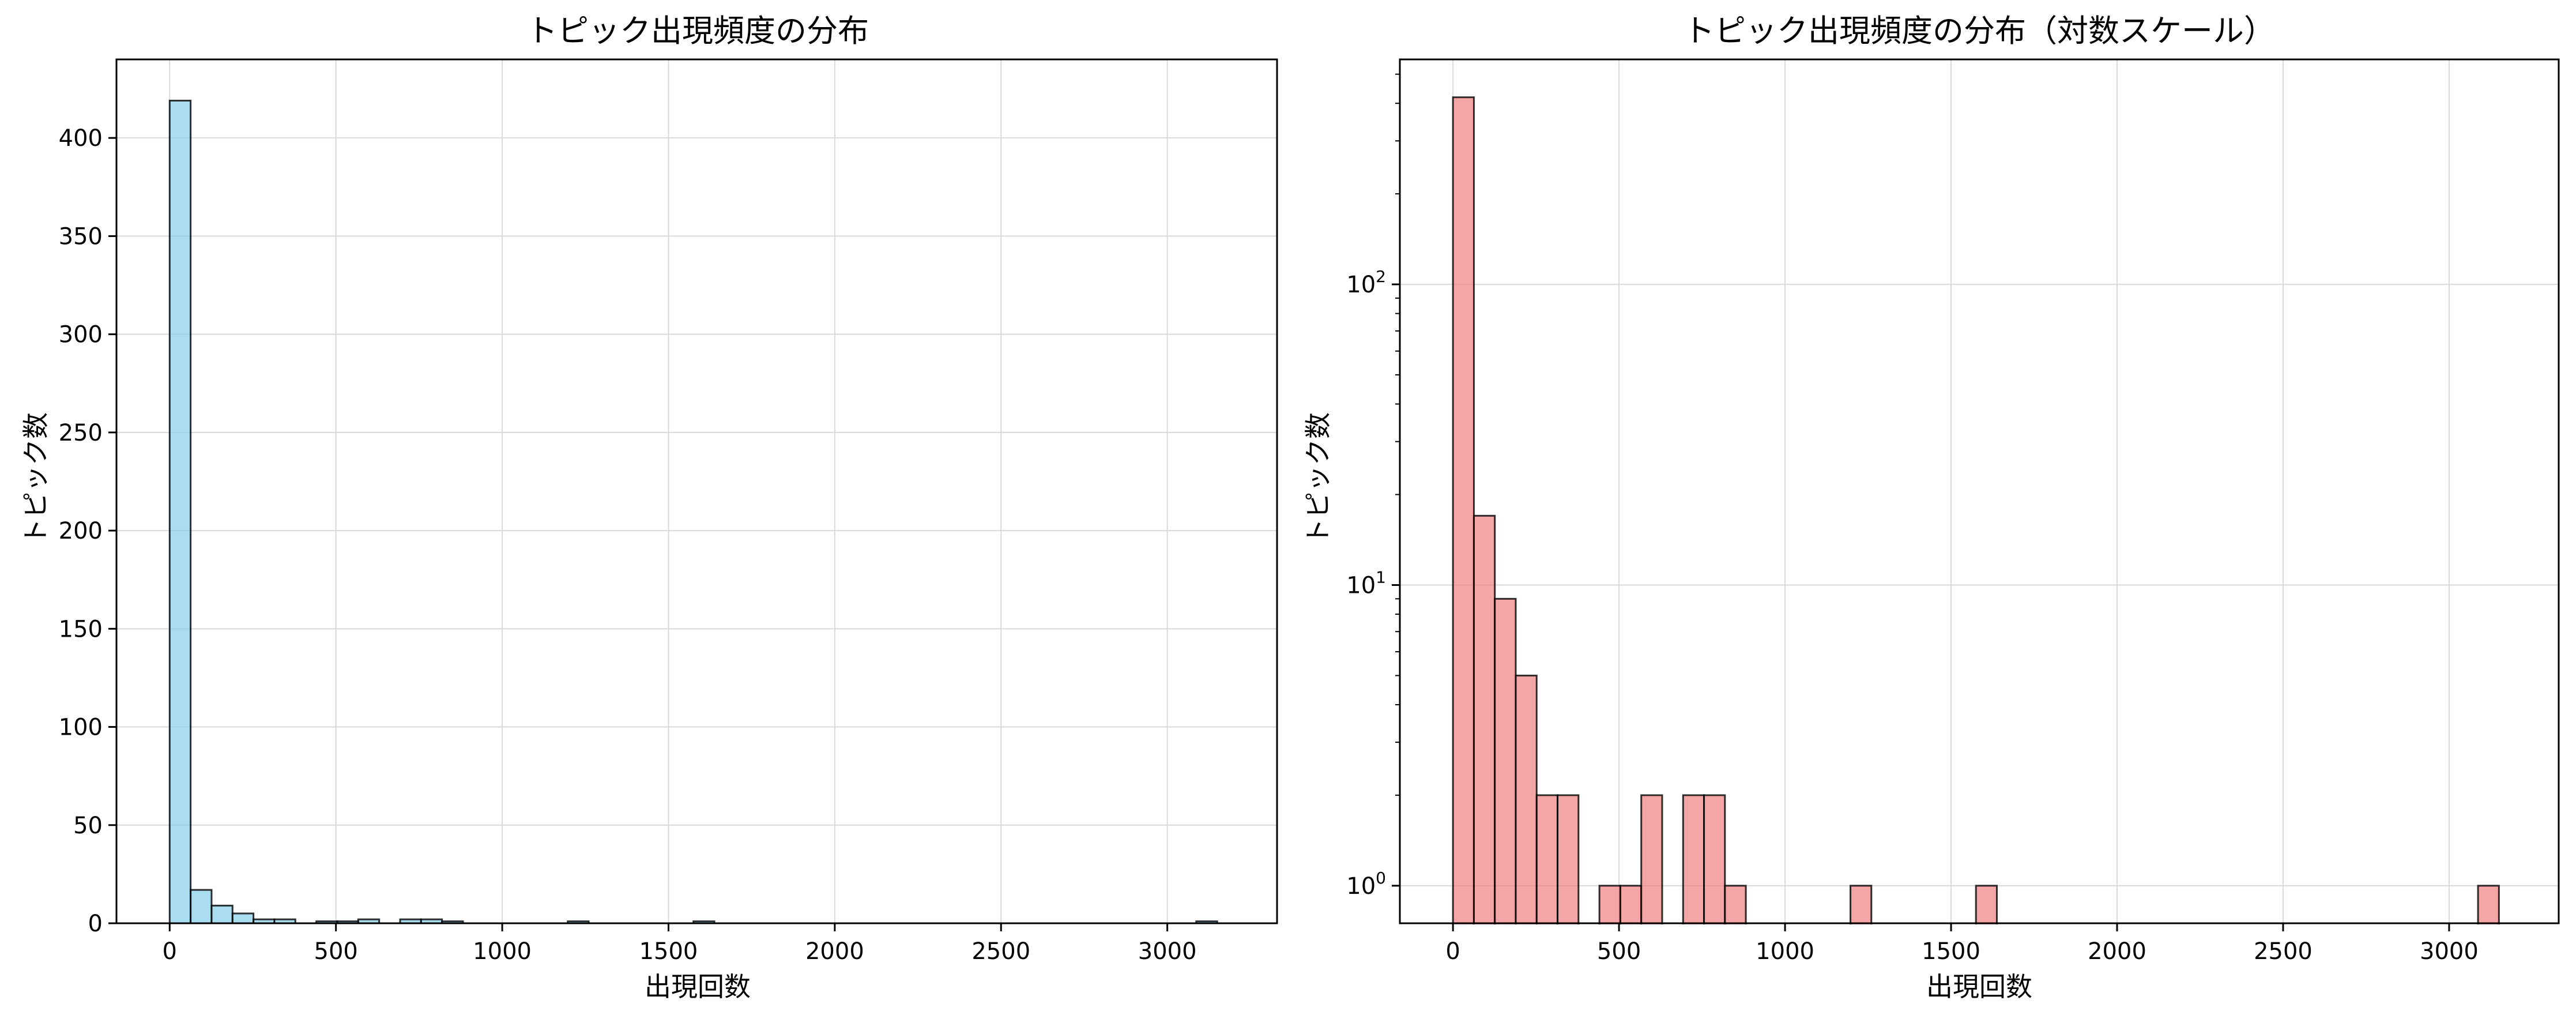  Describe the element at coordinates (698, 987) in the screenshot. I see `linear-x-axis-label: 出現回数` at that location.